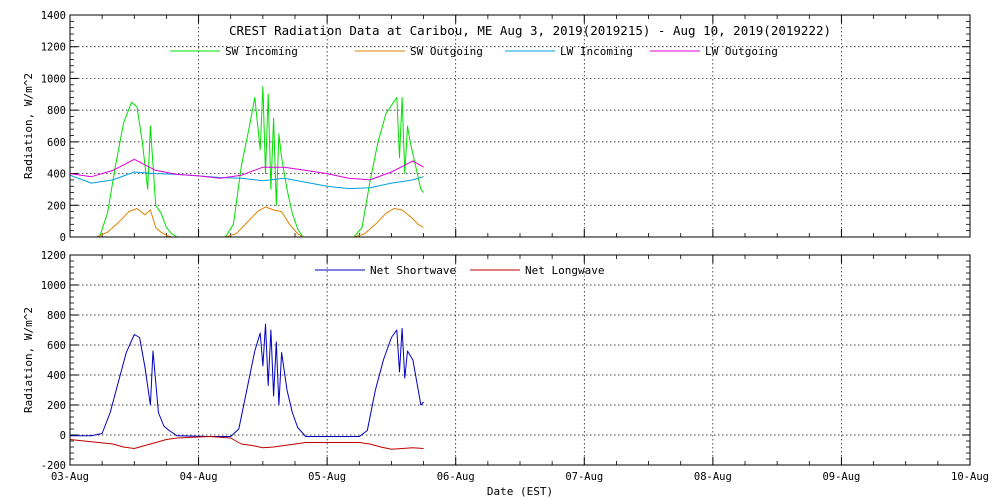  I want to click on y-tick-label: -200, so click(53, 466).